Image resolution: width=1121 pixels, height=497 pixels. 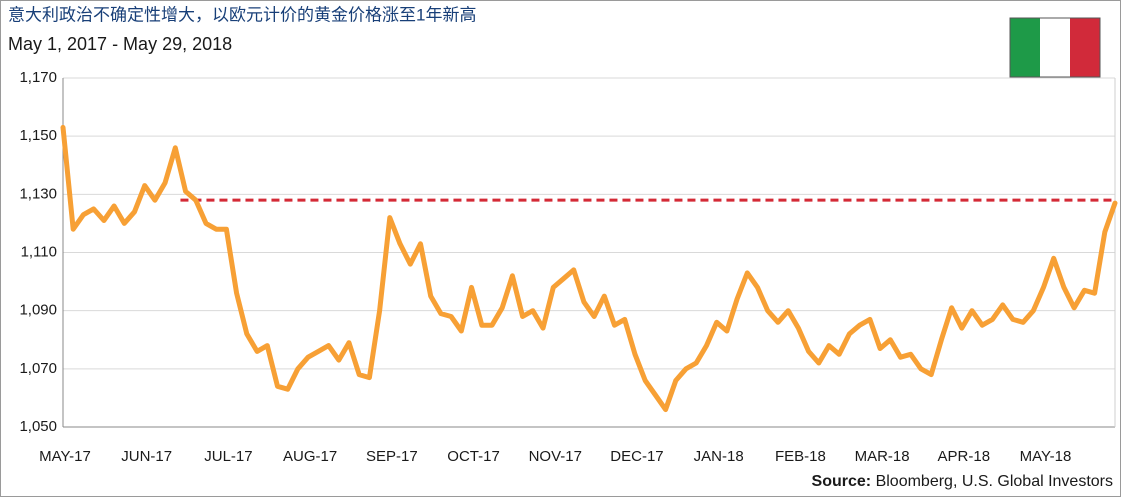 I want to click on y-tick-label: 1,150, so click(x=38, y=135).